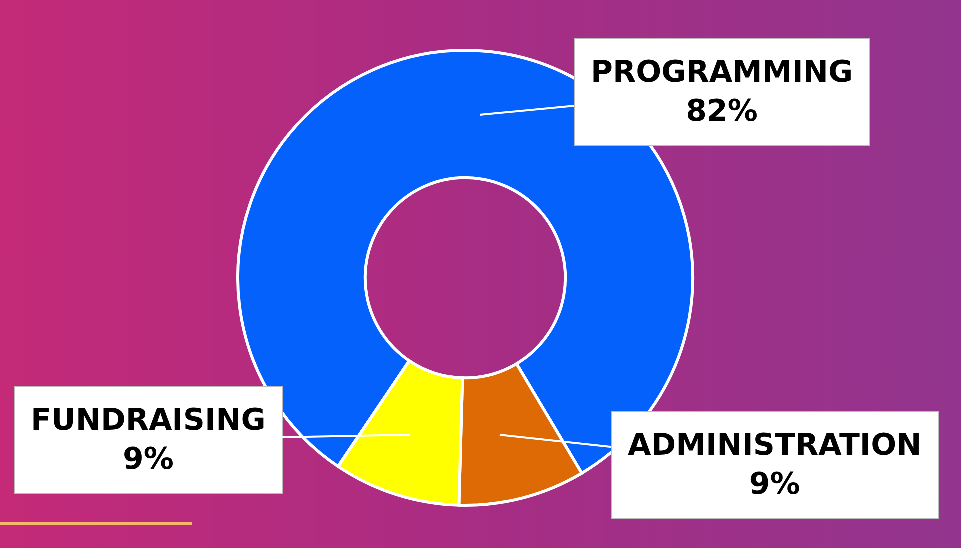  What do you see at coordinates (775, 445) in the screenshot?
I see `slice-label: ADMINISTRATION` at bounding box center [775, 445].